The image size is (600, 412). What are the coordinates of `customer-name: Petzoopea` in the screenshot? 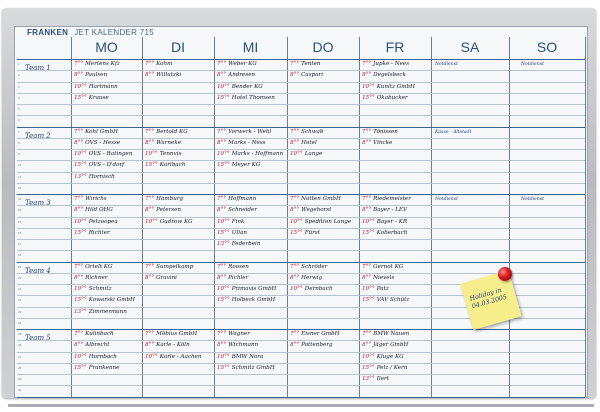 It's located at (103, 221).